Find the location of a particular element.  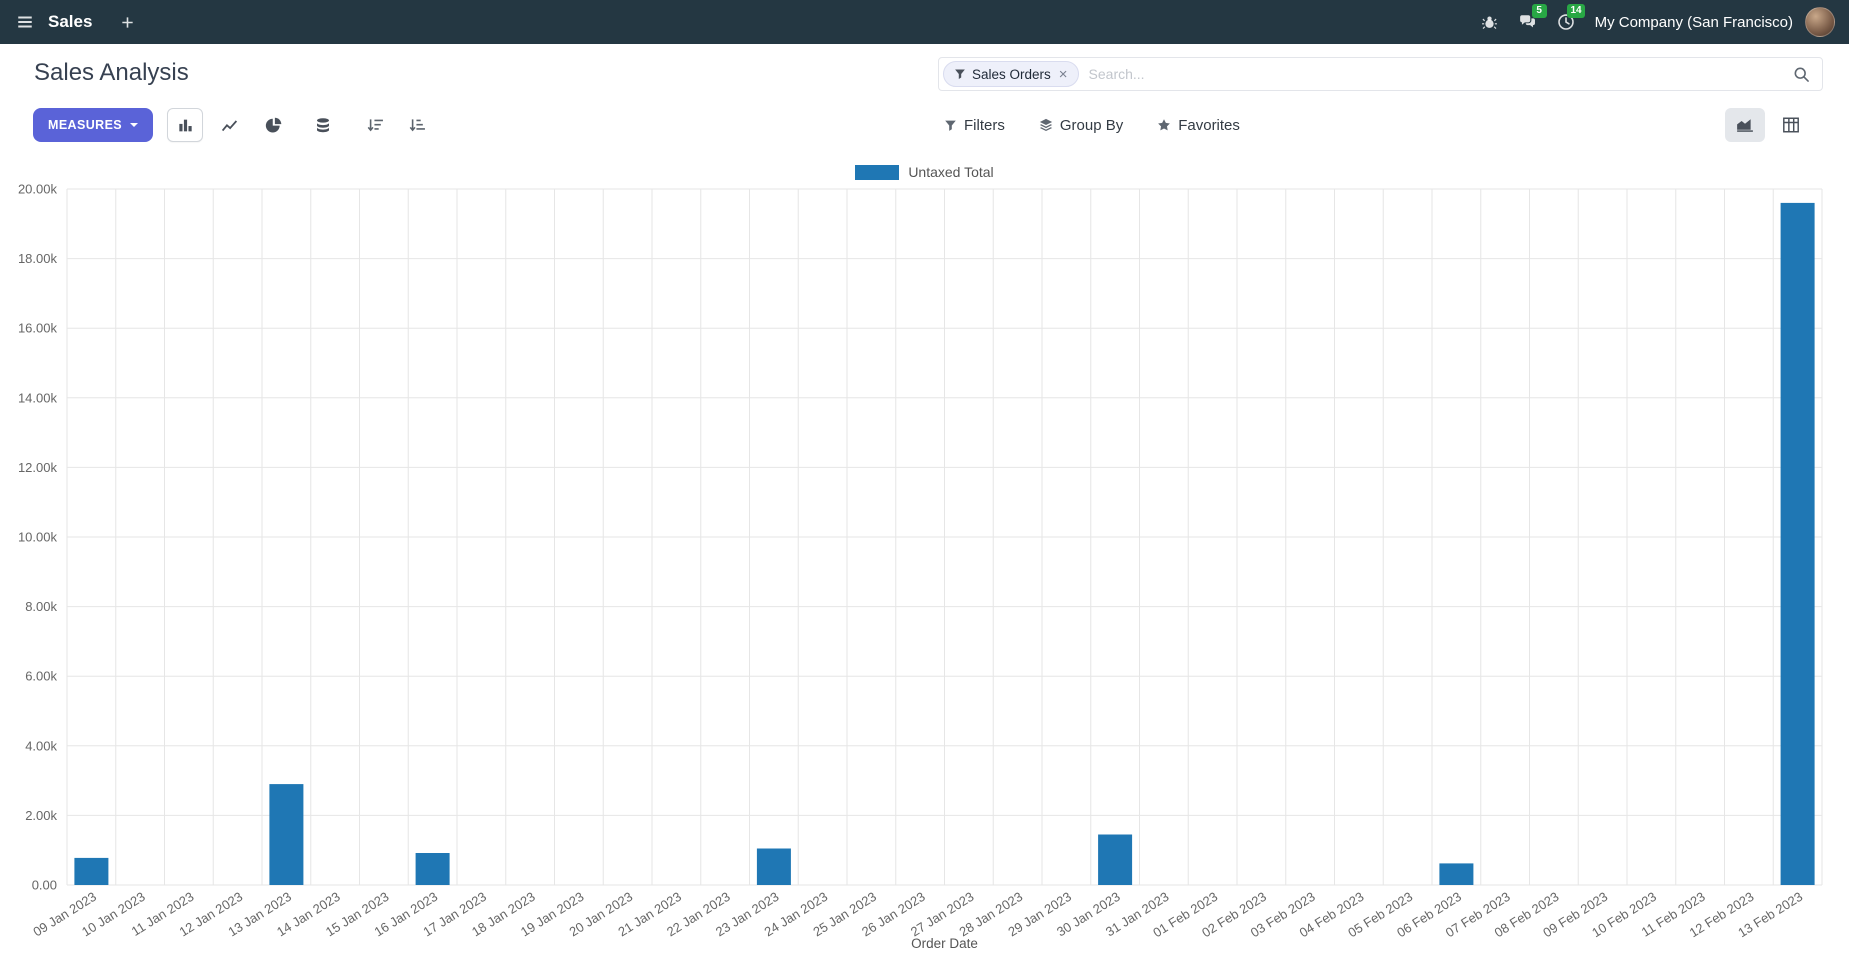

measures-label: MEASURES is located at coordinates (85, 125).